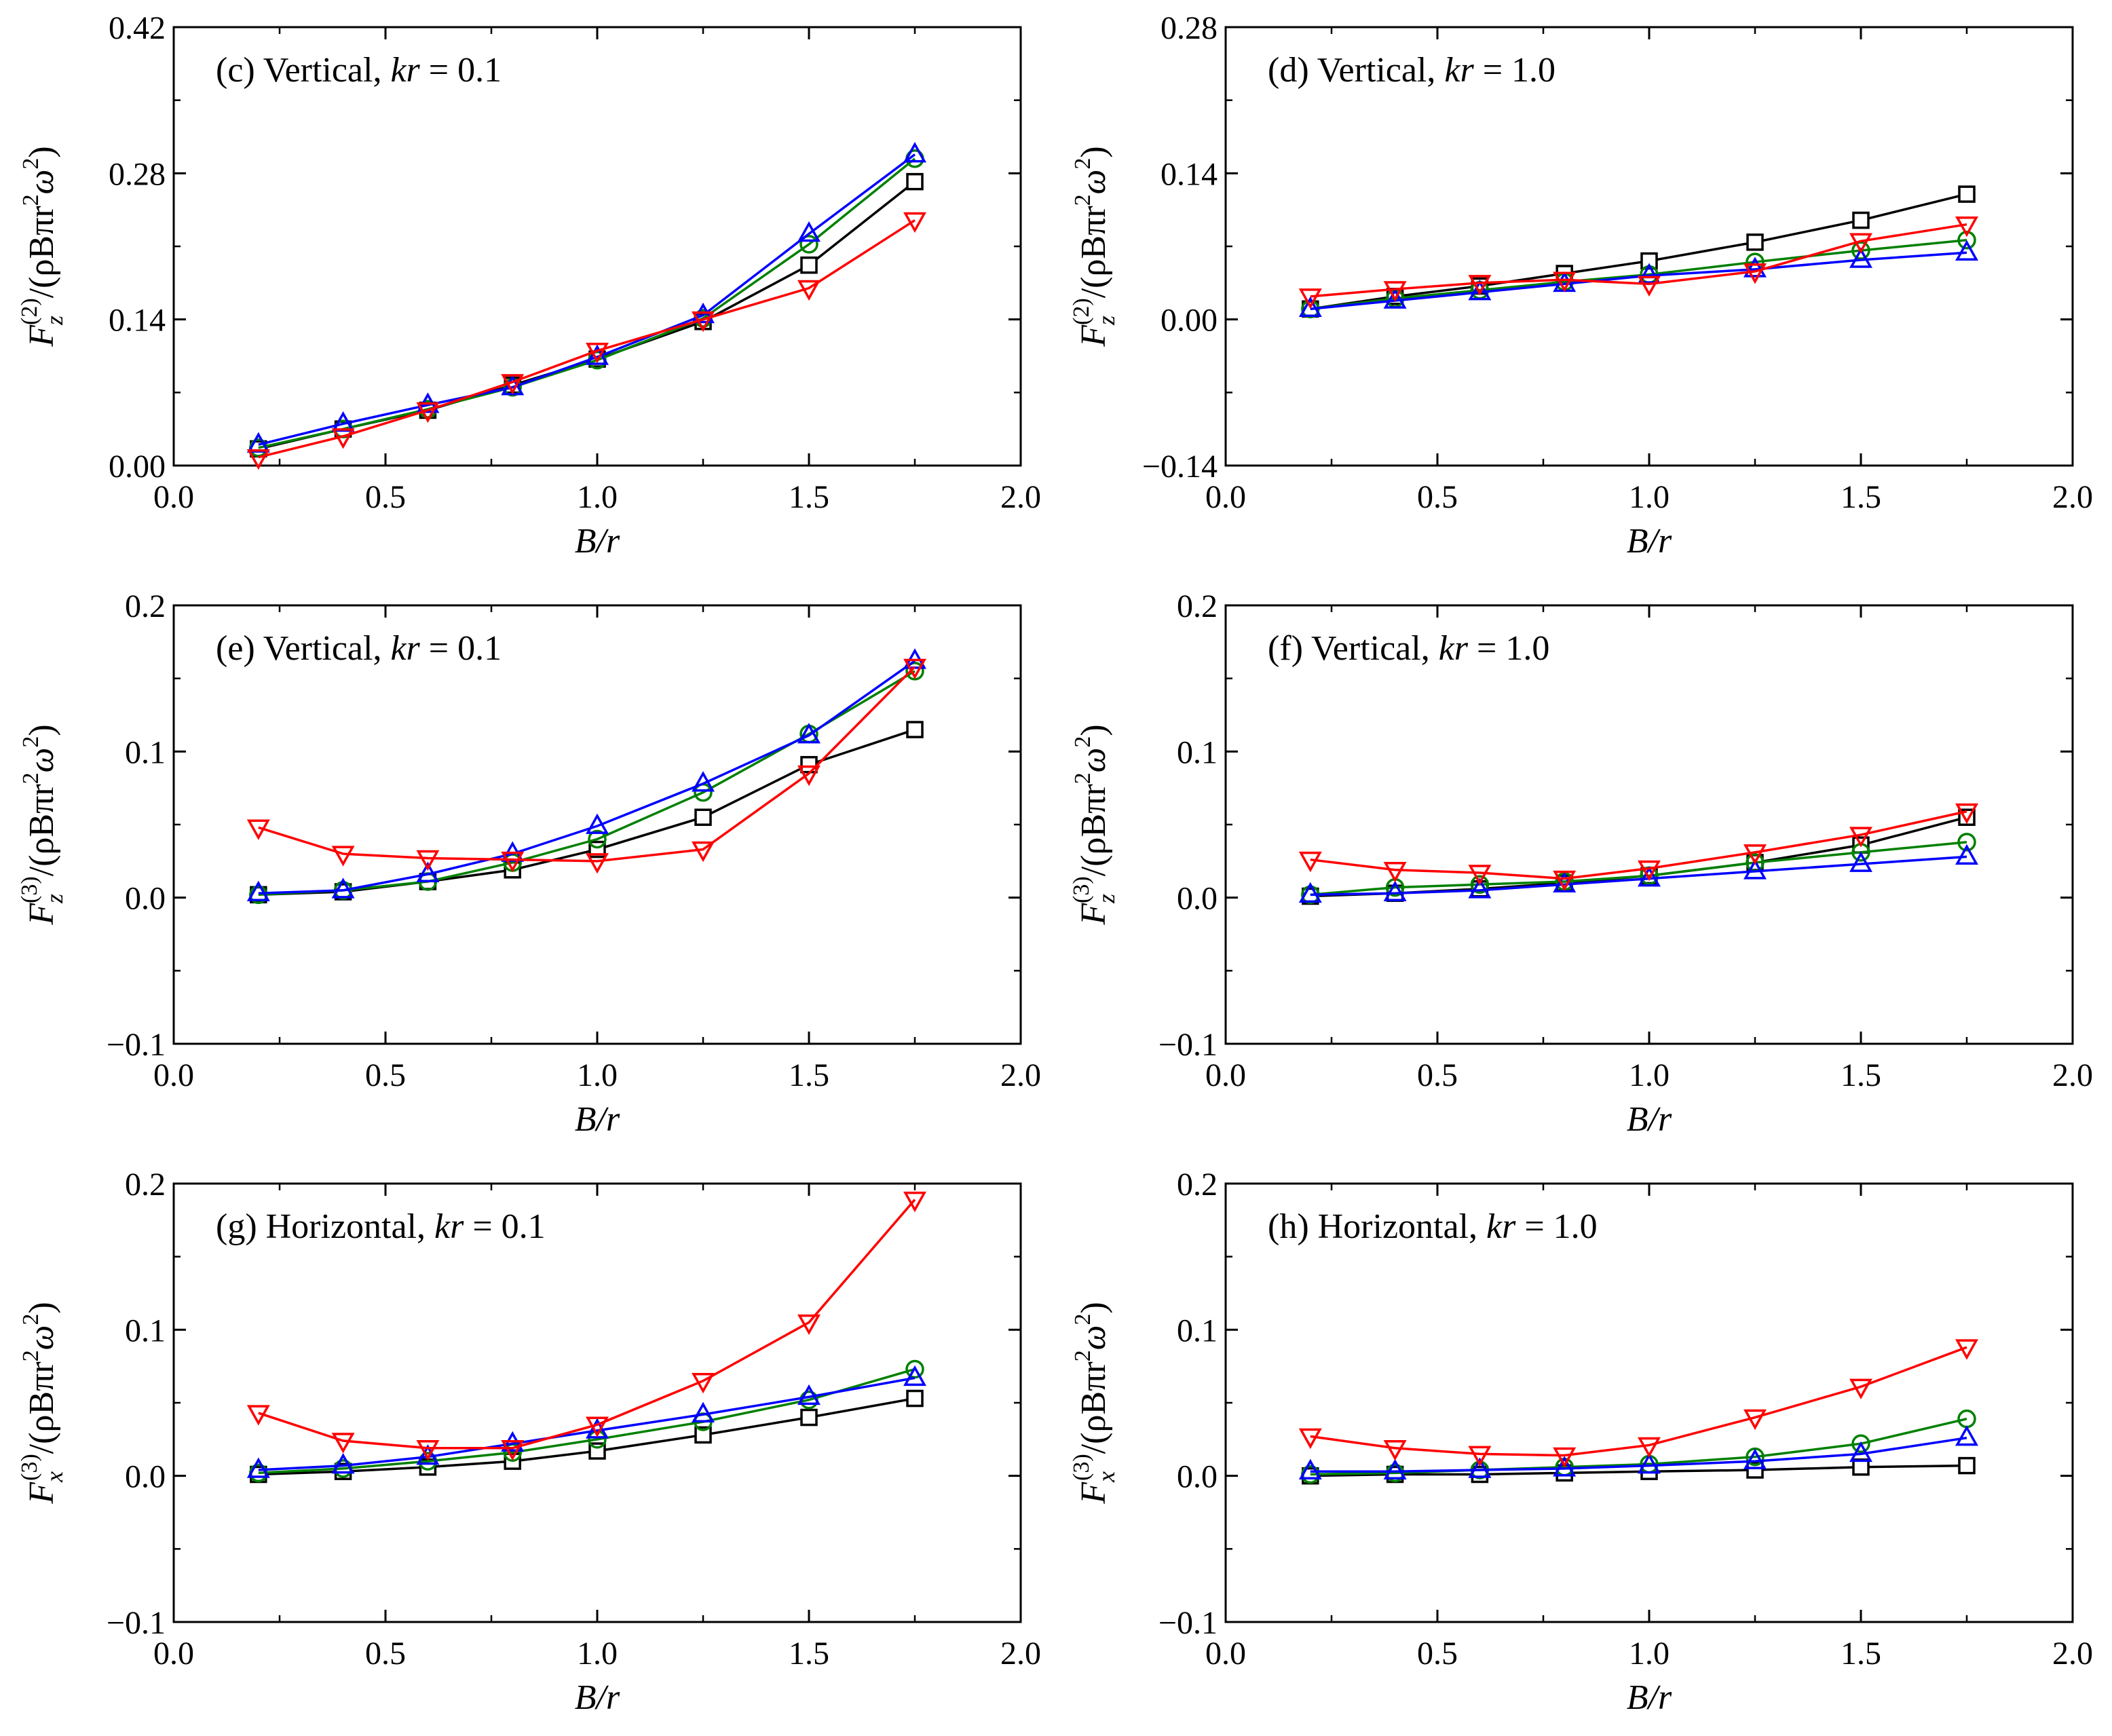 This screenshot has height=1736, width=2112. Describe the element at coordinates (303, 648) in the screenshot. I see `panel-label-prefix: (e) Vertical,` at that location.